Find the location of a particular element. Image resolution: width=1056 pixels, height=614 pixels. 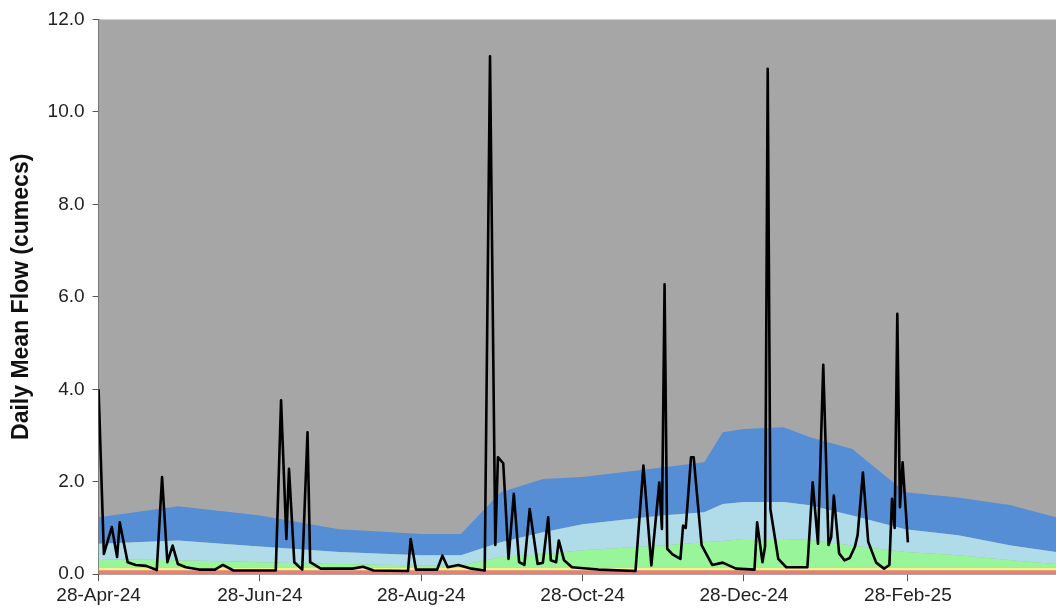

x-tick-label: 28-Dec-24 is located at coordinates (744, 594).